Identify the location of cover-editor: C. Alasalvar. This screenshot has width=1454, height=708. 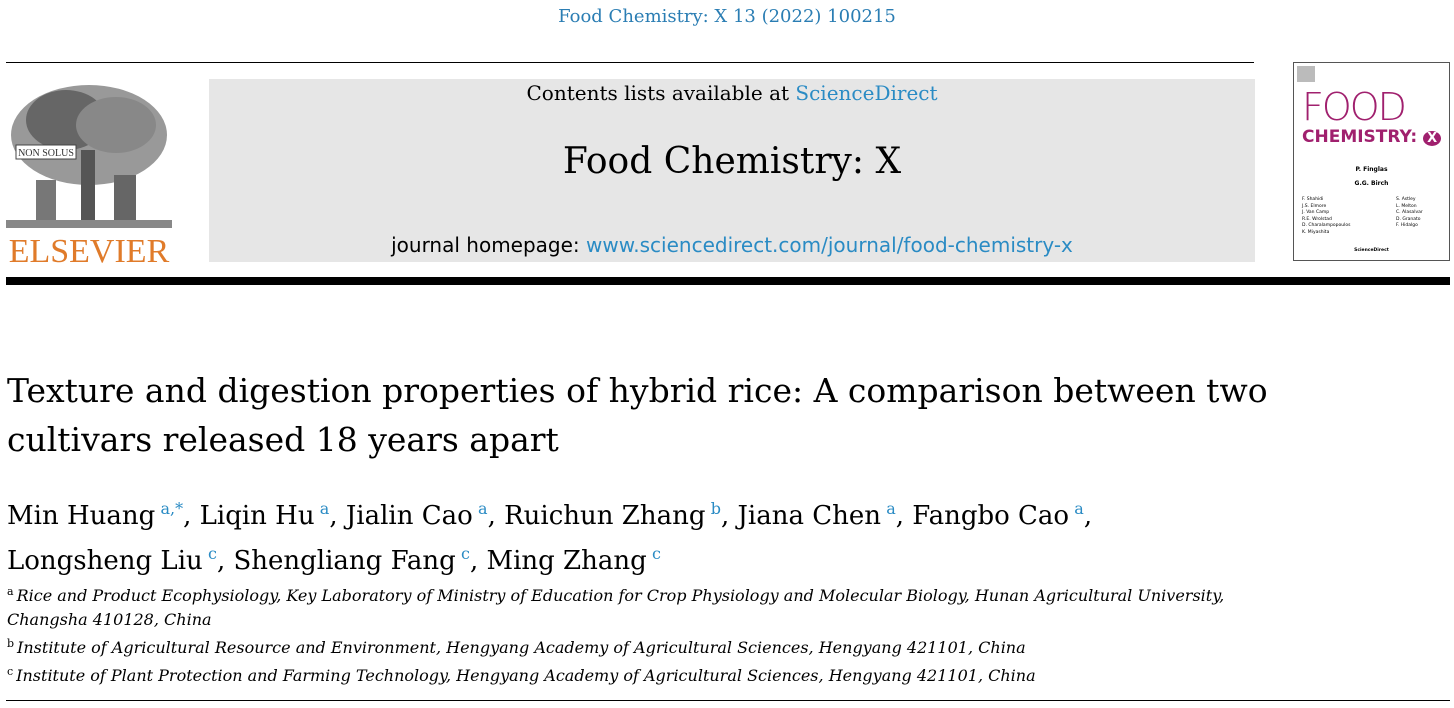
(1409, 212).